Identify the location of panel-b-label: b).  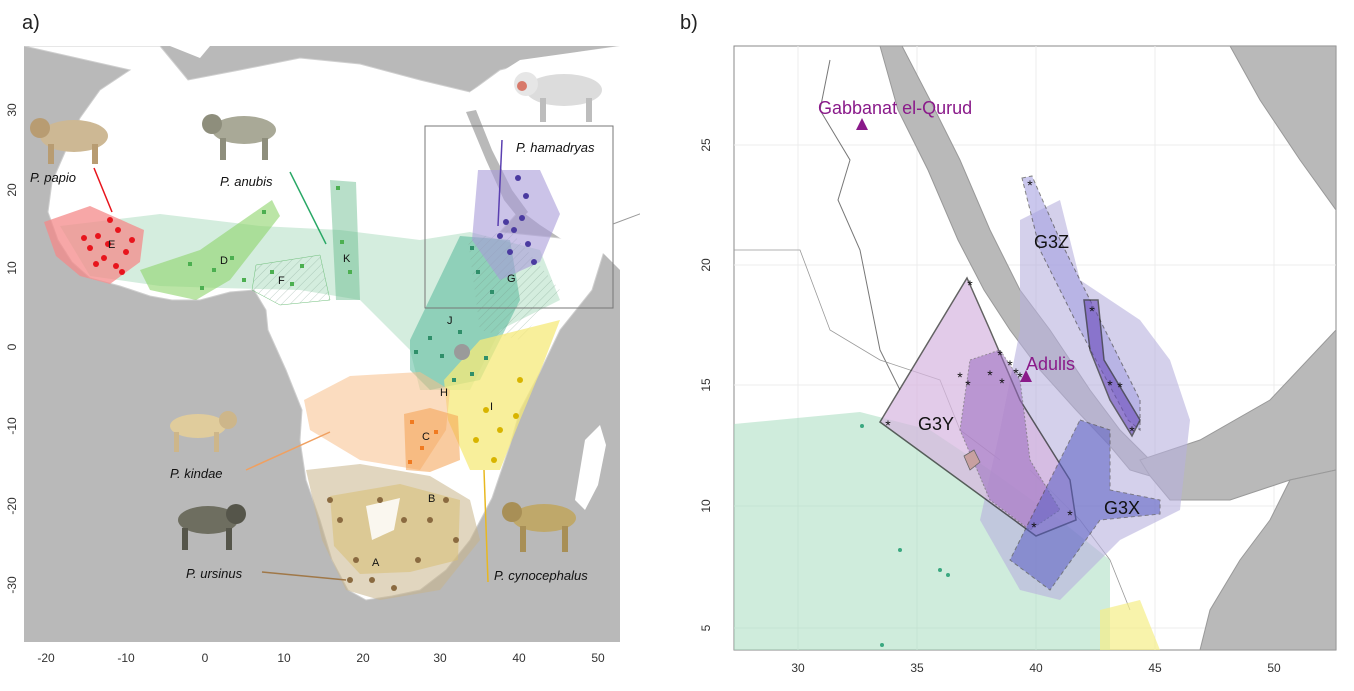
(689, 23).